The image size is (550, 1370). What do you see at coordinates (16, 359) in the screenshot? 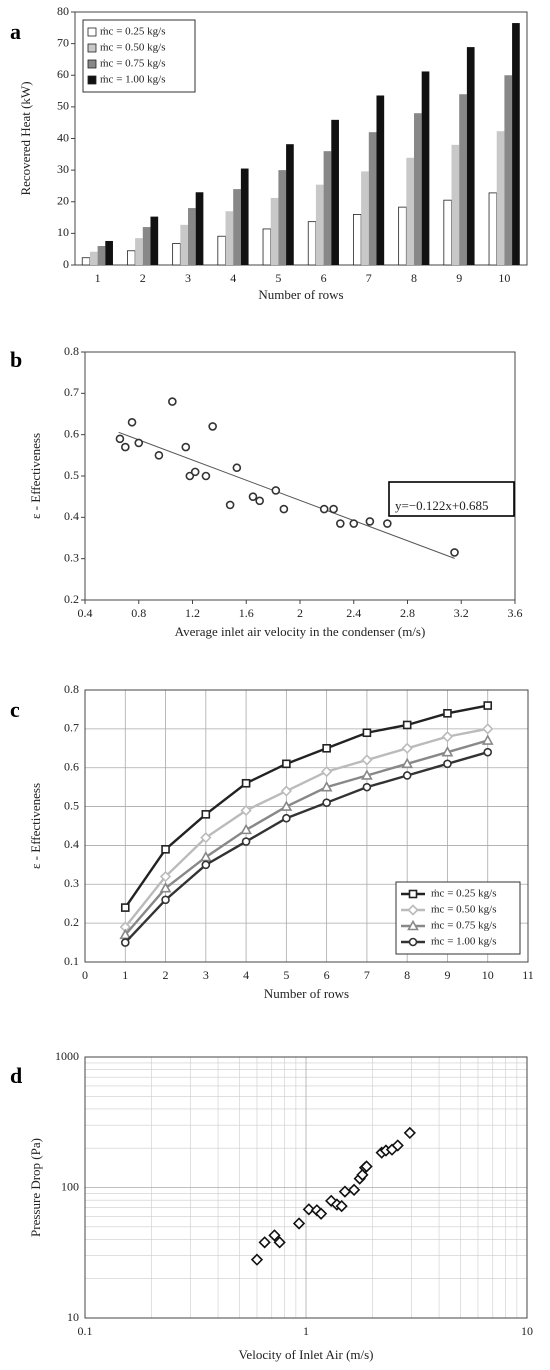
I see `panel-label: b` at bounding box center [16, 359].